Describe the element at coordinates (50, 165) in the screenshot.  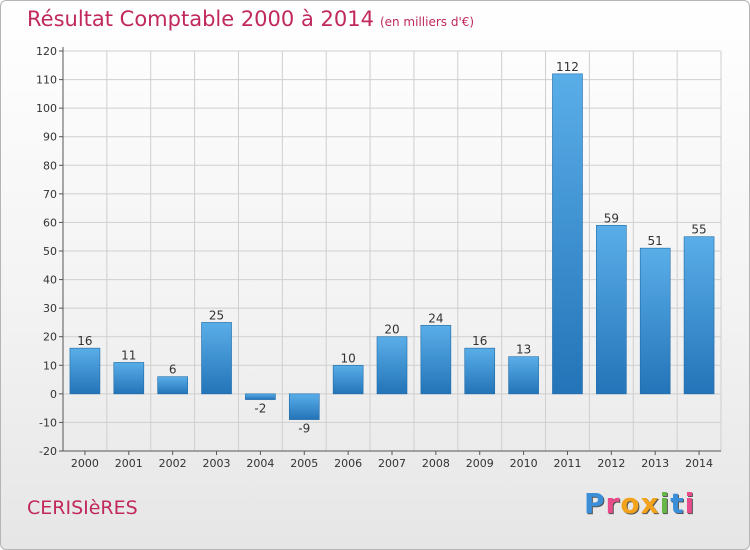
I see `y-tick-label: 80` at that location.